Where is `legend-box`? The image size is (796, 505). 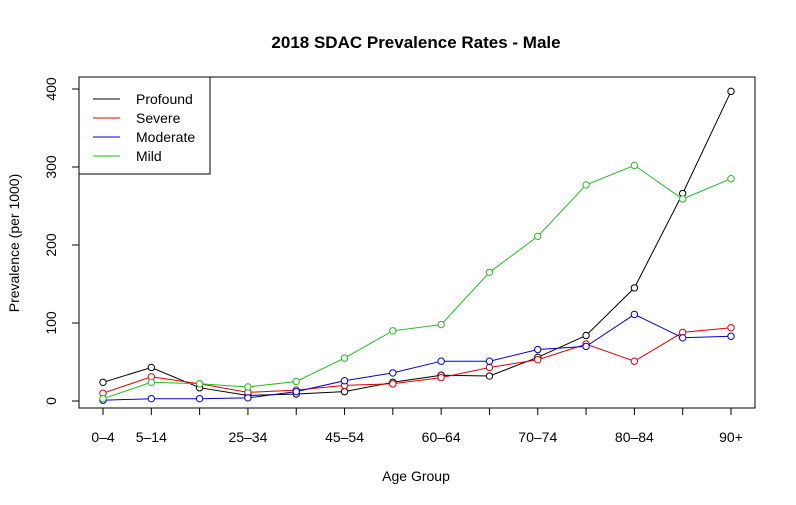 legend-box is located at coordinates (144, 125).